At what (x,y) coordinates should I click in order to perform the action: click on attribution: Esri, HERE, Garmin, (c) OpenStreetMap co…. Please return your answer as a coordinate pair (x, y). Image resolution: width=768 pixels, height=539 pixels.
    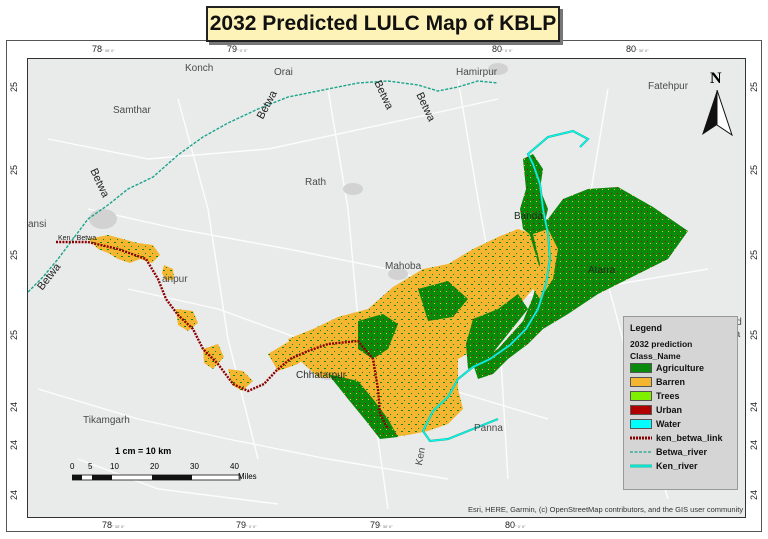
    Looking at the image, I should click on (606, 509).